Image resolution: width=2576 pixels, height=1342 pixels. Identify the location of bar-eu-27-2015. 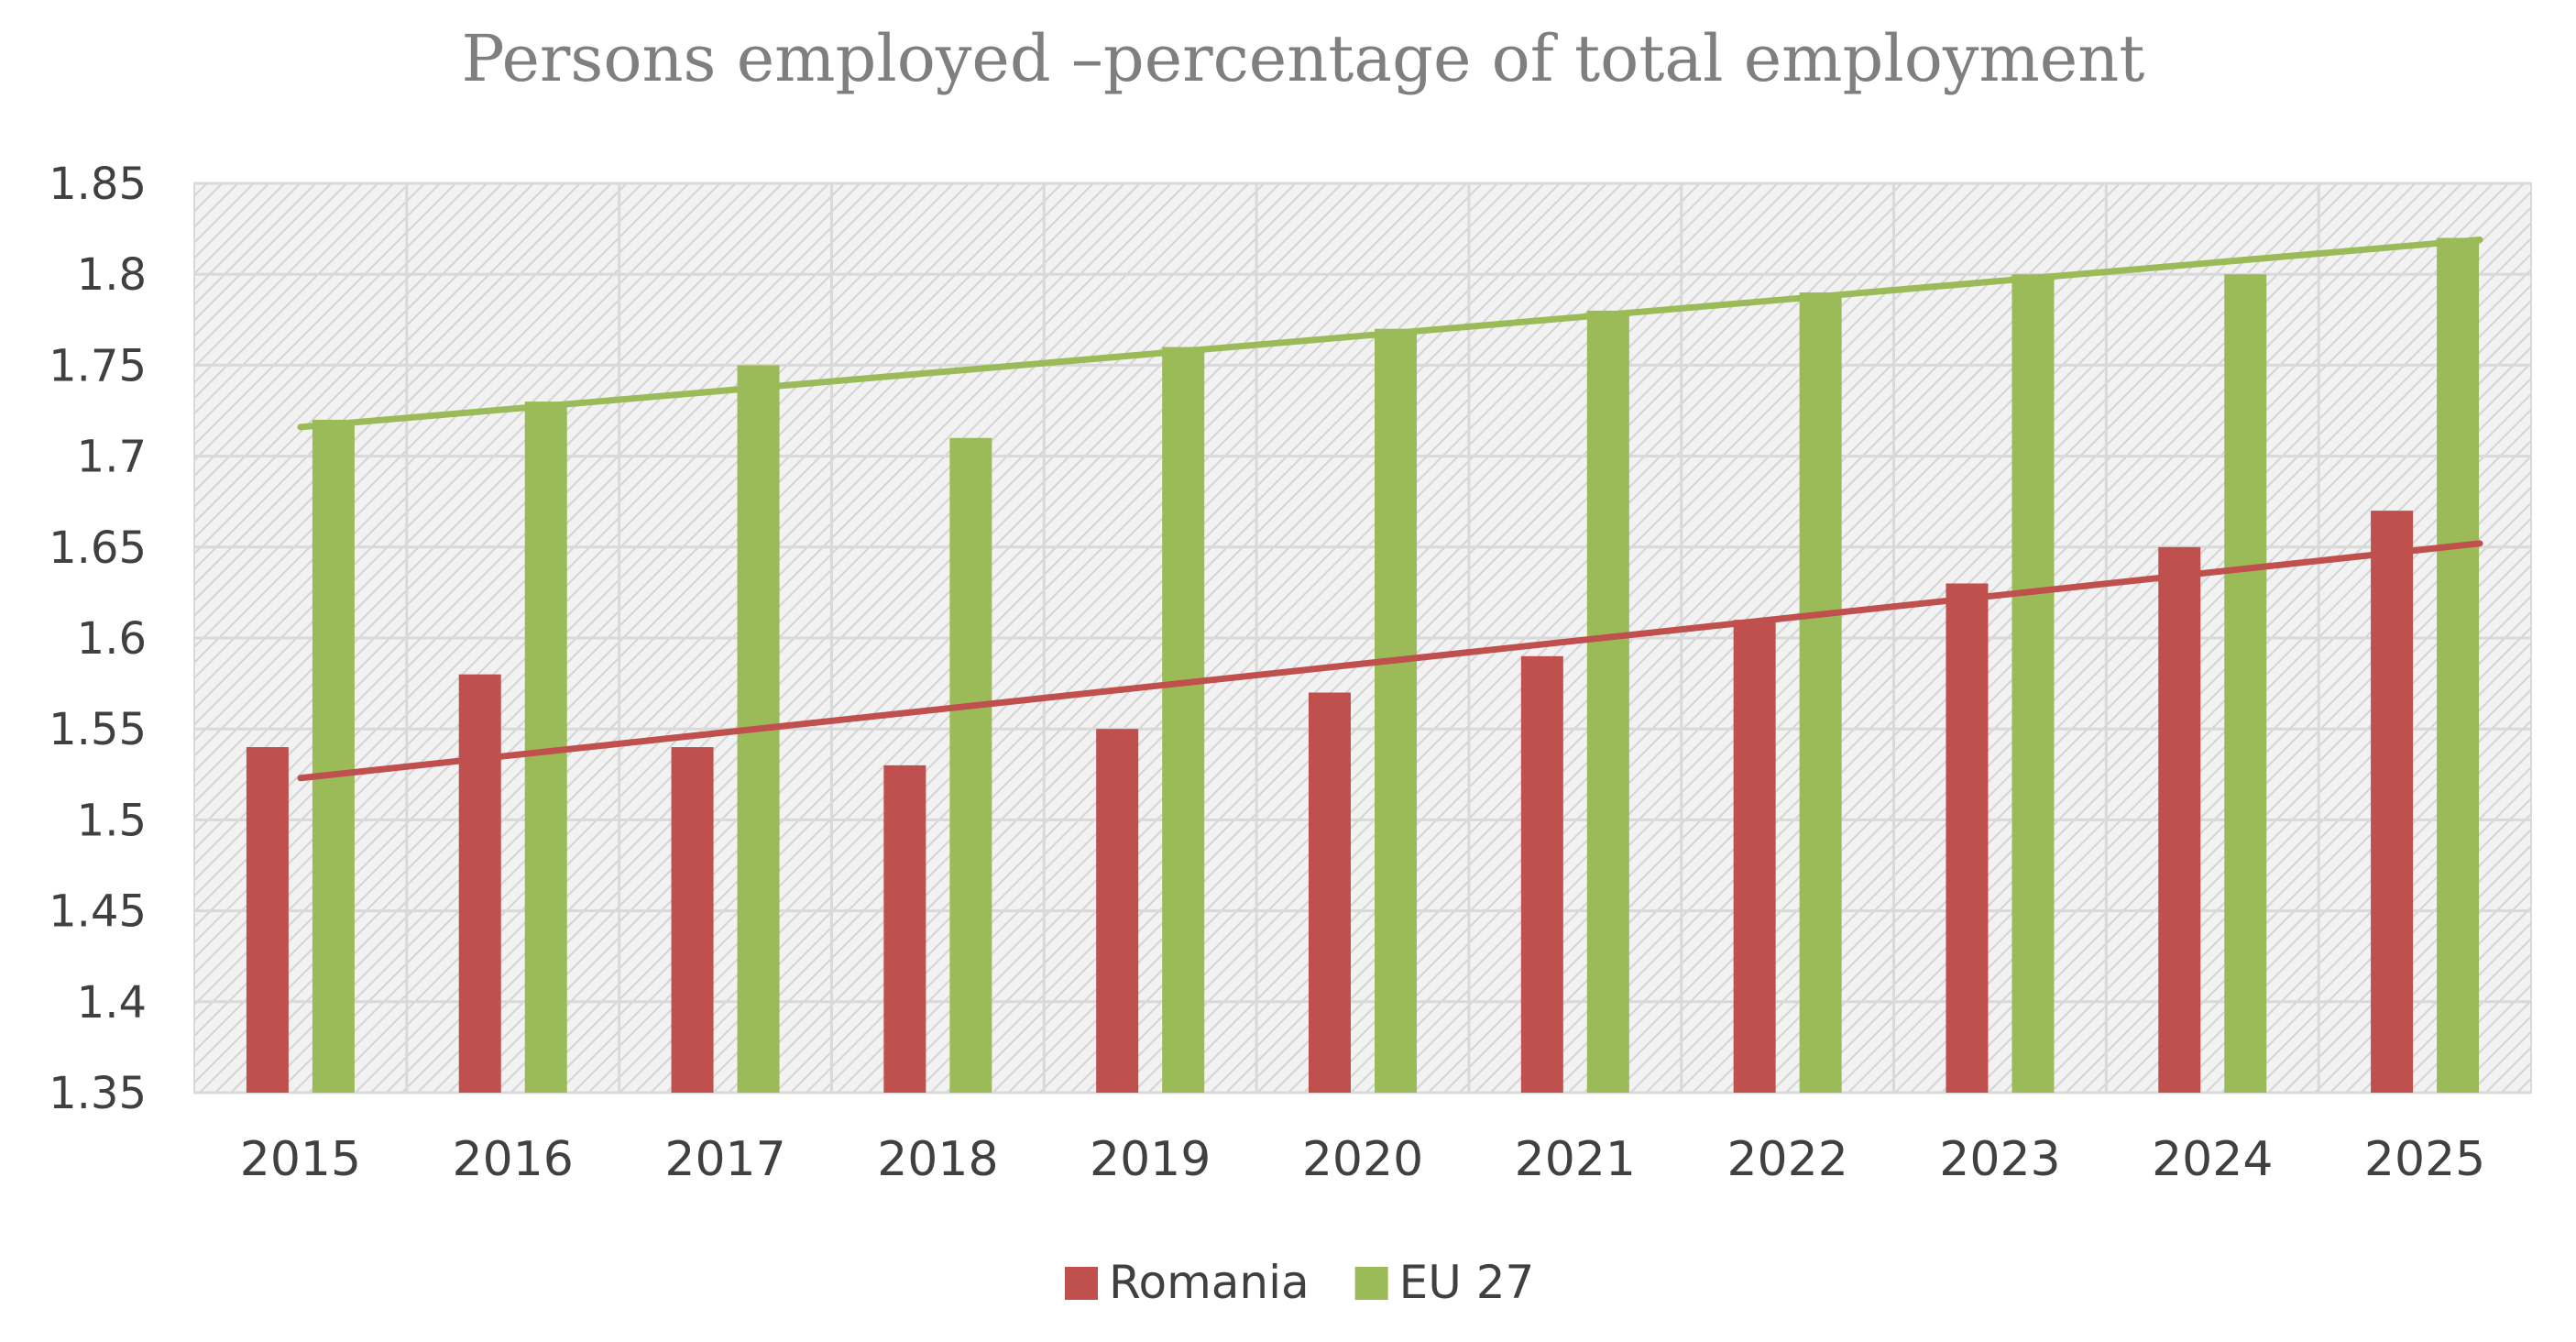
(333, 756).